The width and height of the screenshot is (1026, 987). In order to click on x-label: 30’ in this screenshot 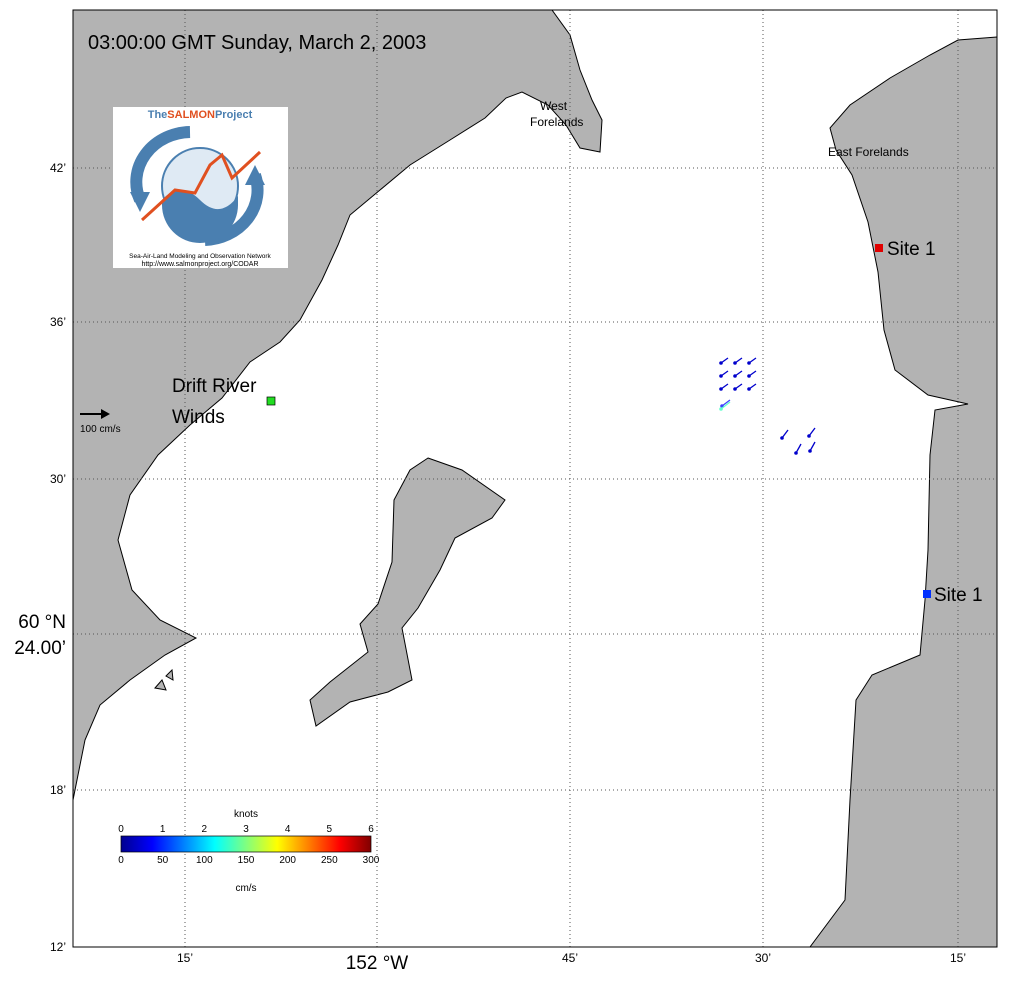, I will do `click(763, 958)`.